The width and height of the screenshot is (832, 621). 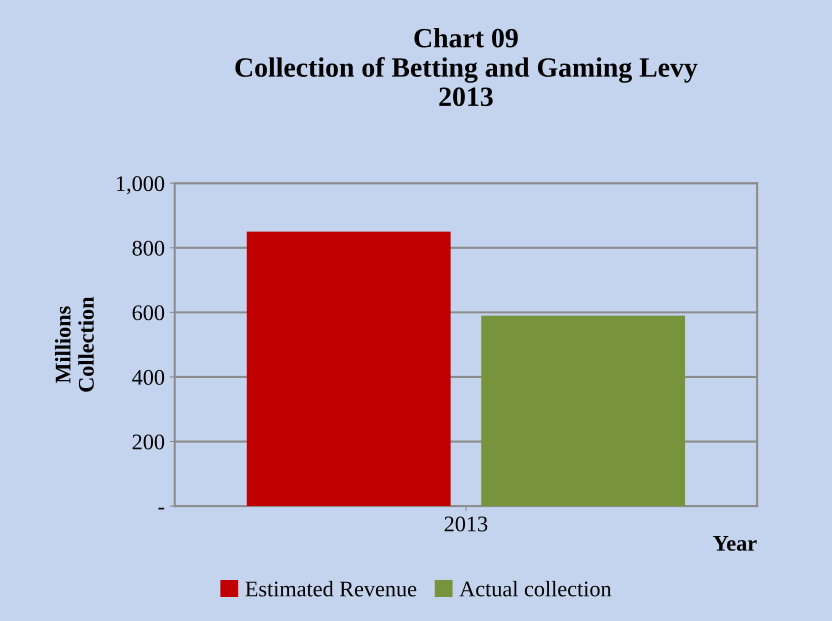 I want to click on y-tick-label: 1,000, so click(x=140, y=185).